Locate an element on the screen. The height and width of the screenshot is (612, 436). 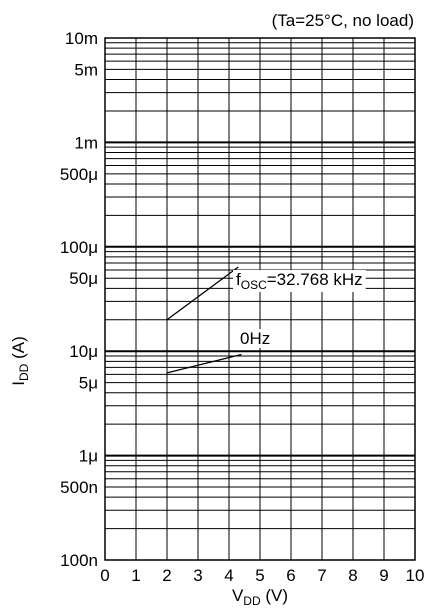
x-tick-label: 5 is located at coordinates (259, 575).